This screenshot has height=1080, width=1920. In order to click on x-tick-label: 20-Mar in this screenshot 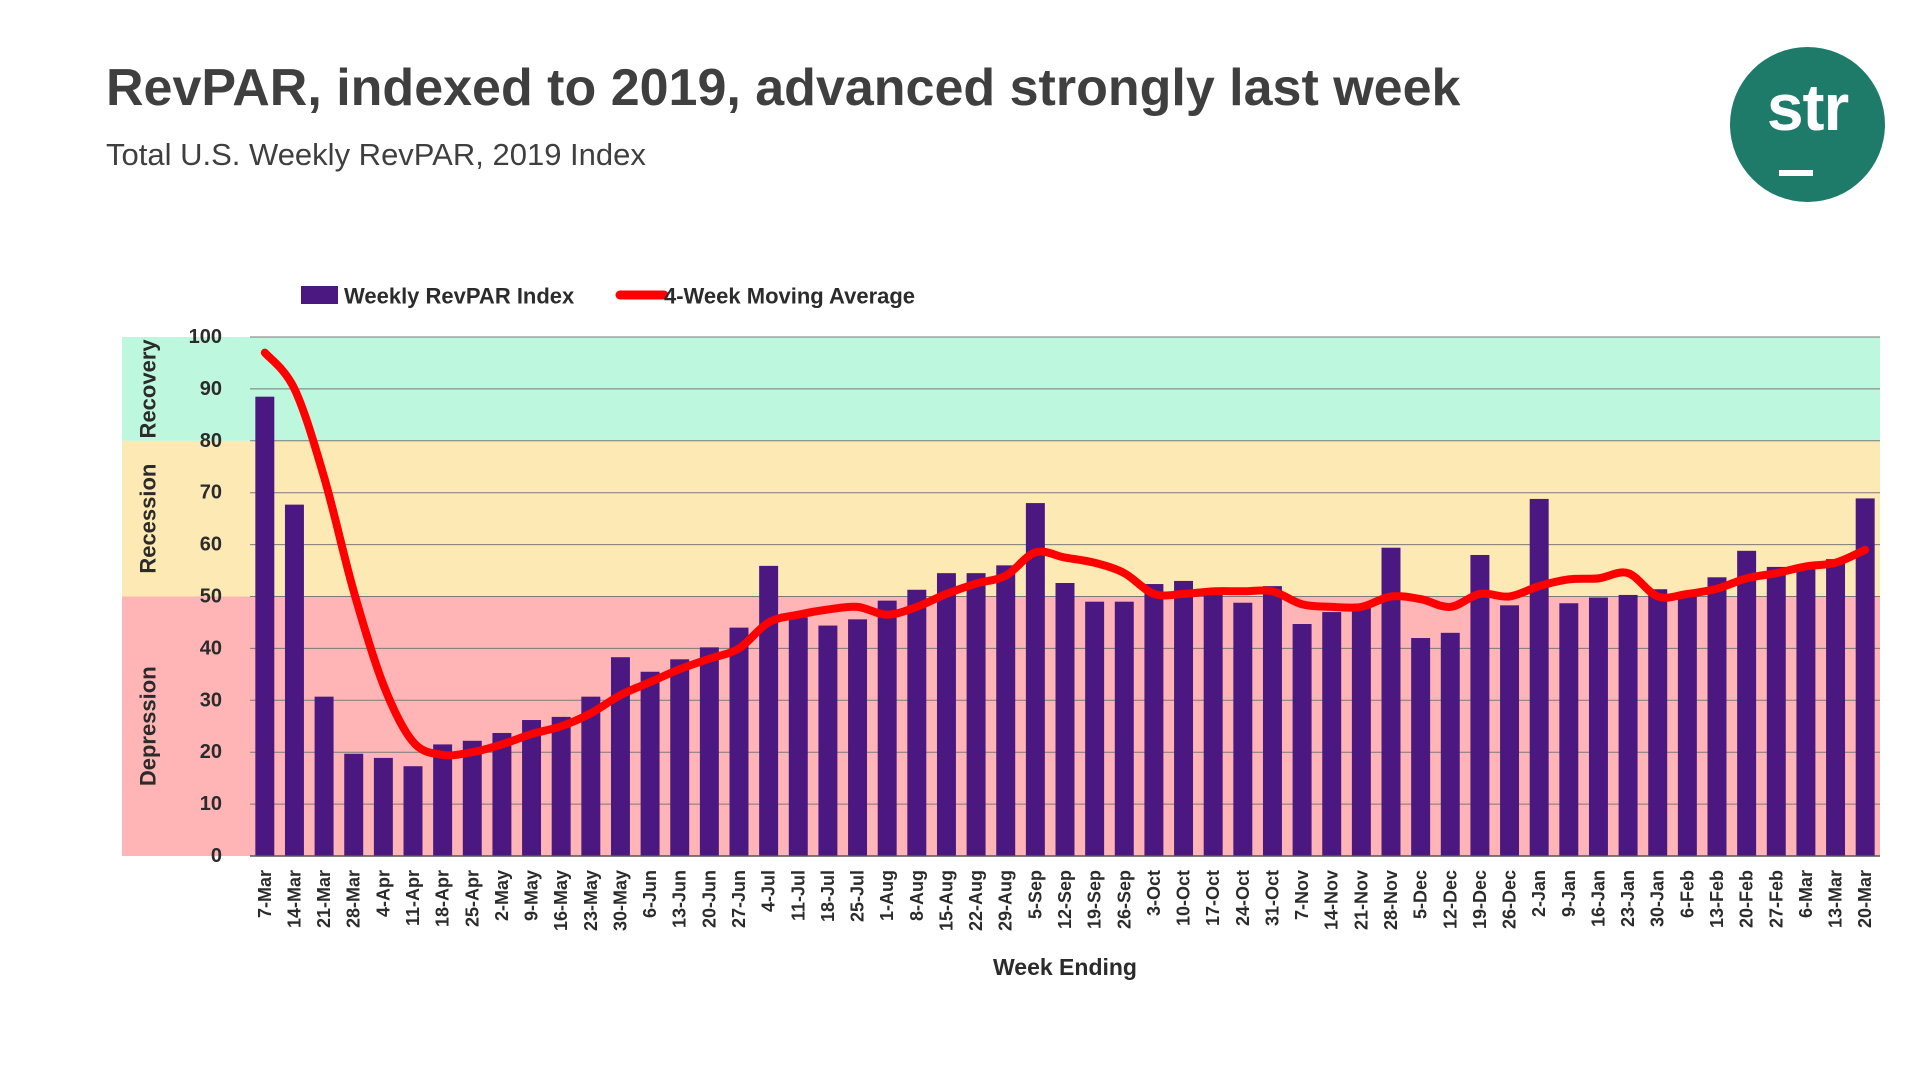, I will do `click(1865, 899)`.